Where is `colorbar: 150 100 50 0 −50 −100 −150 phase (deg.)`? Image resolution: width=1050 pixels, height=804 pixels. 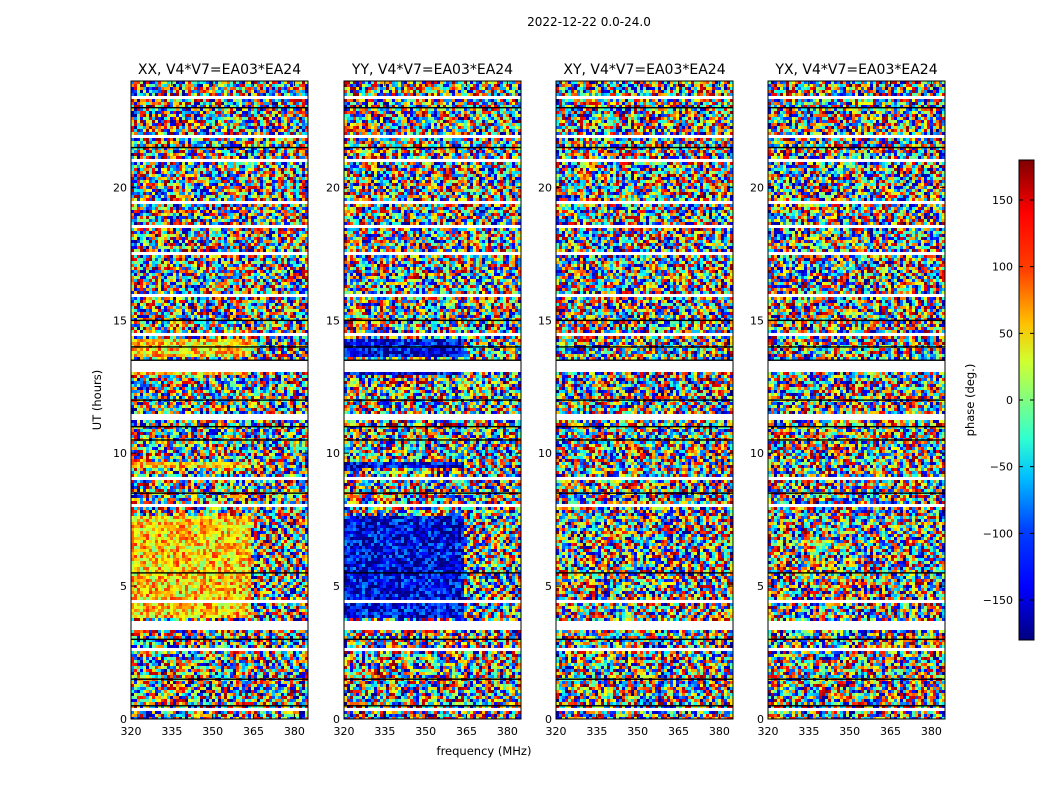 colorbar: 150 100 50 0 −50 −100 −150 phase (deg.) is located at coordinates (998, 400).